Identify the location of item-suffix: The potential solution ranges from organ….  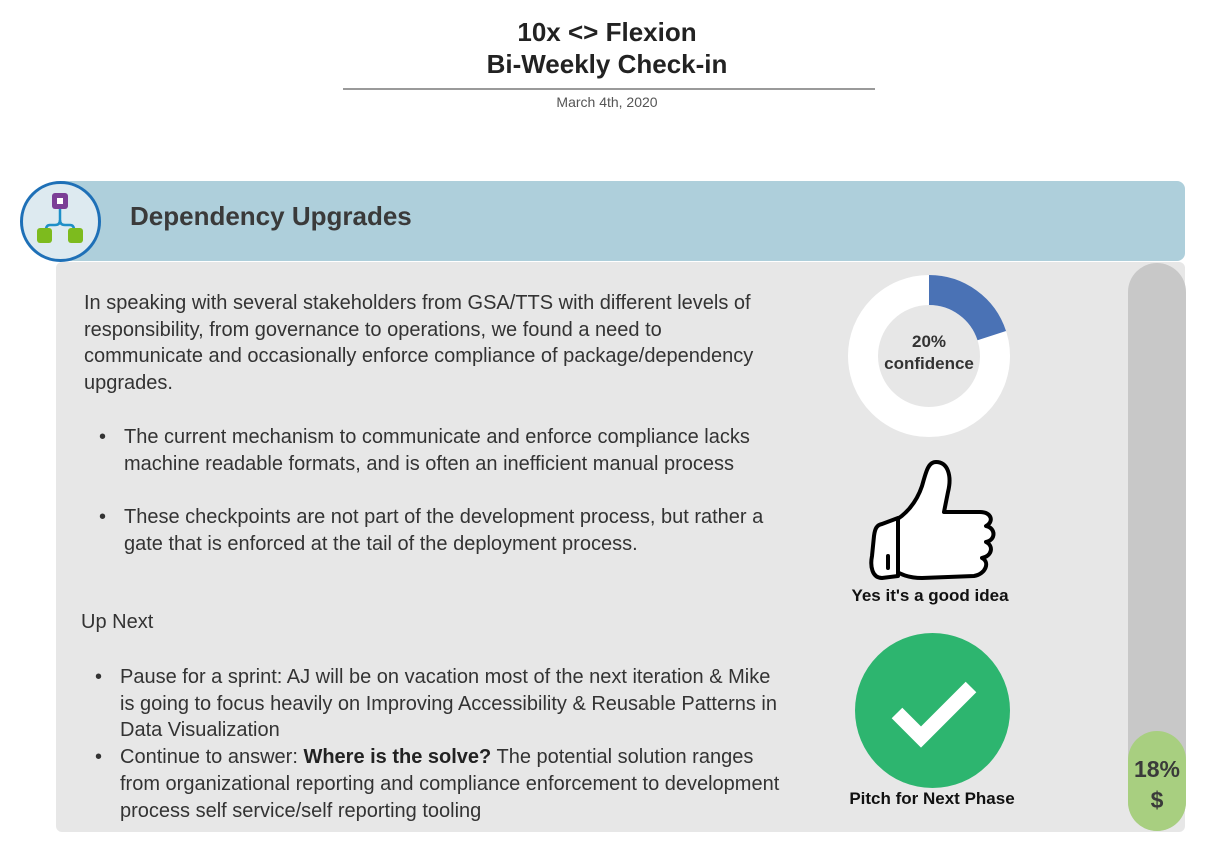
(450, 784).